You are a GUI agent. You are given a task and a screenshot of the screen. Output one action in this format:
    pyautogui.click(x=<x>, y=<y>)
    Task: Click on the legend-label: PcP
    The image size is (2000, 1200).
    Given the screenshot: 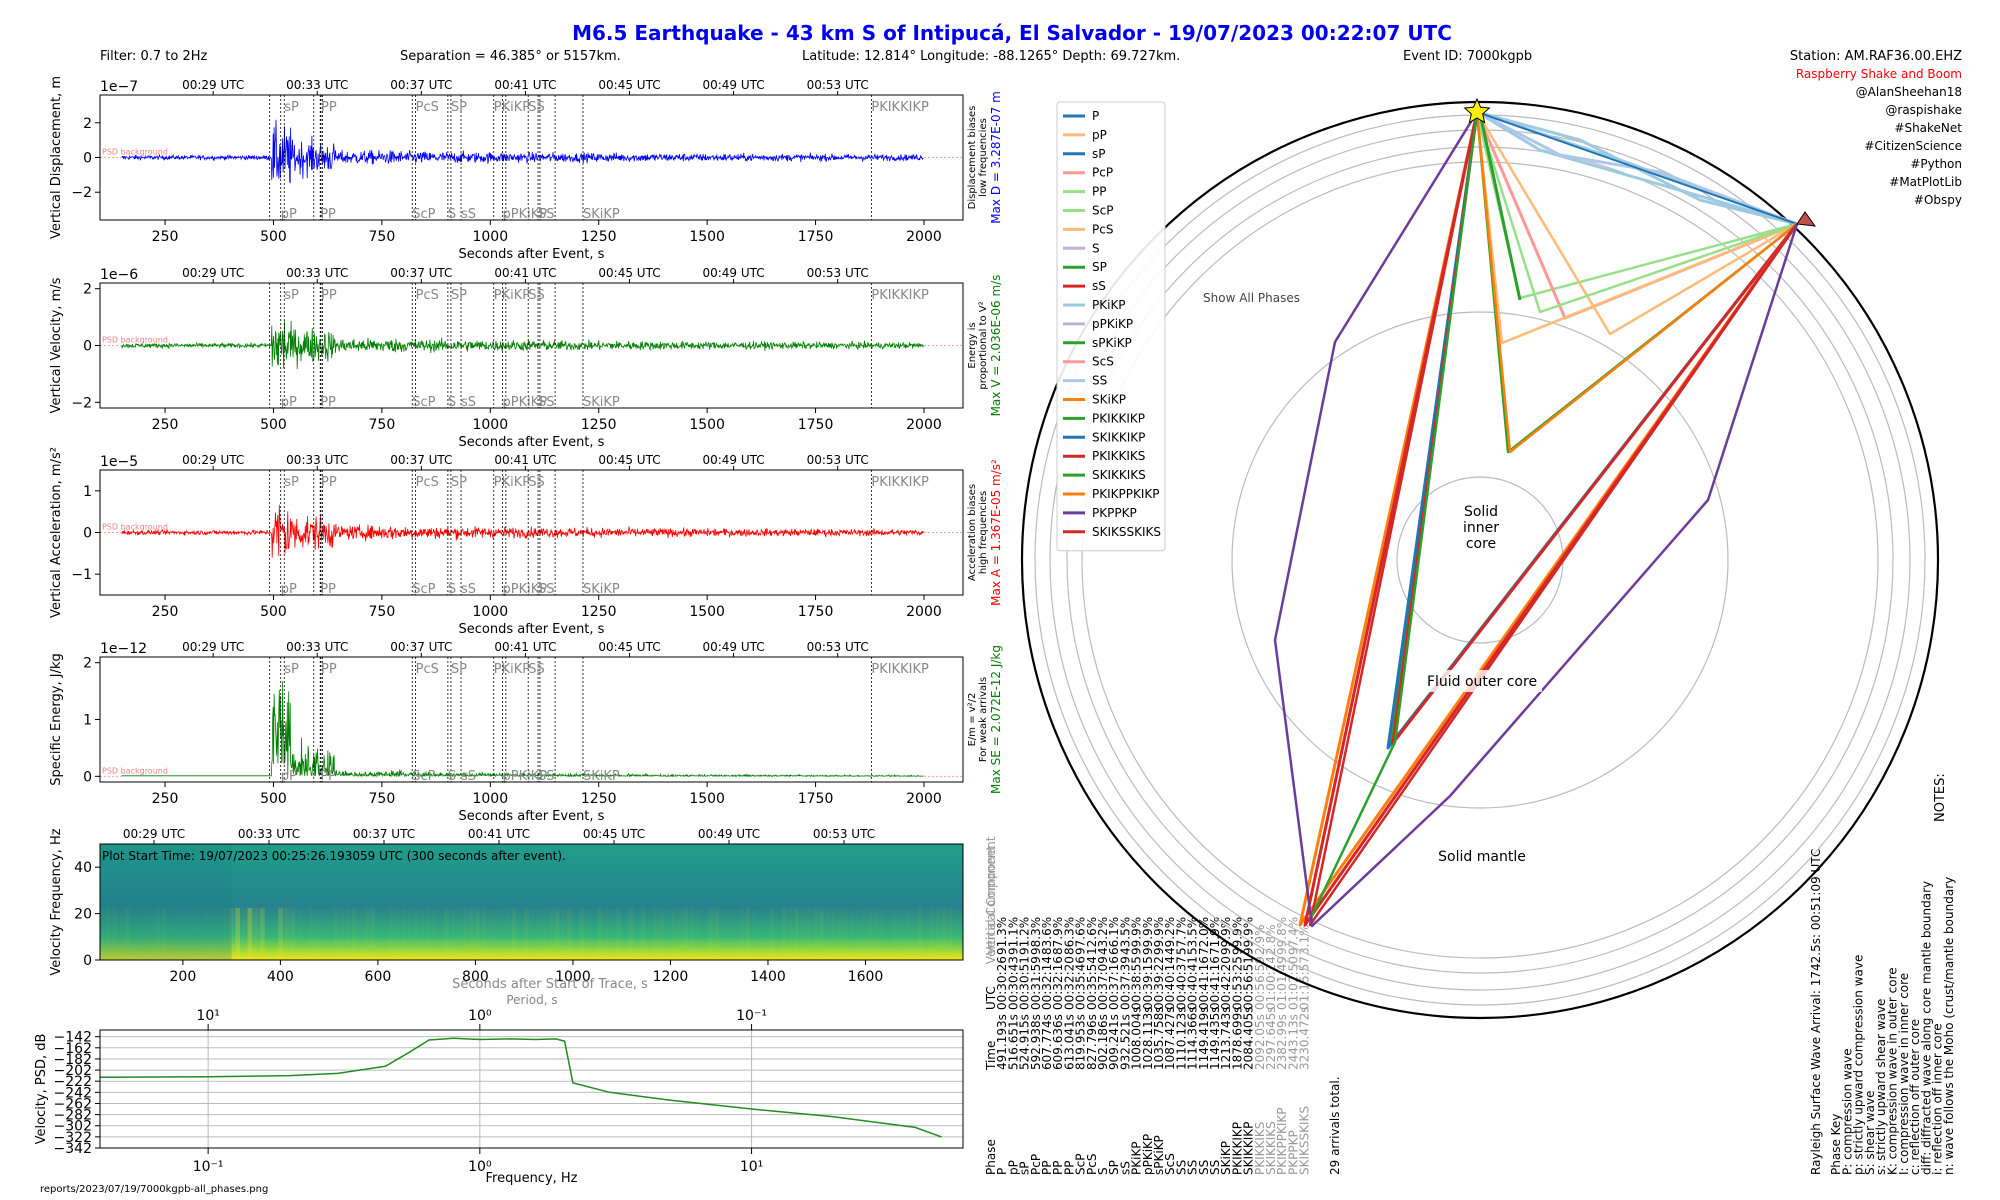 What is the action you would take?
    pyautogui.click(x=1102, y=173)
    